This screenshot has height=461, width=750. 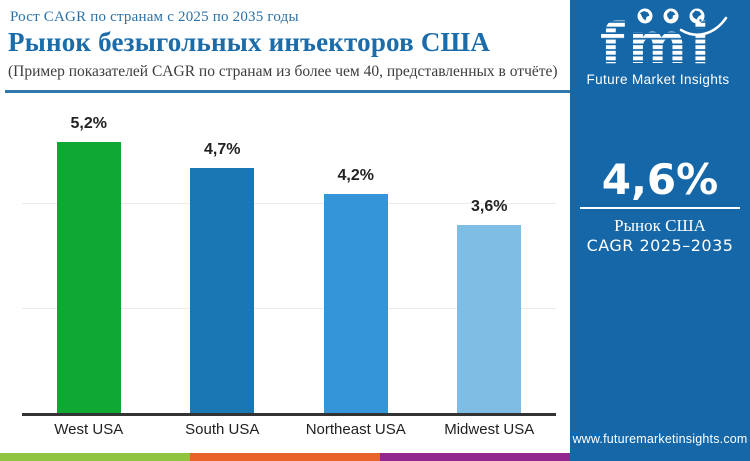 I want to click on bar-value-label: 4,2%, so click(x=355, y=175).